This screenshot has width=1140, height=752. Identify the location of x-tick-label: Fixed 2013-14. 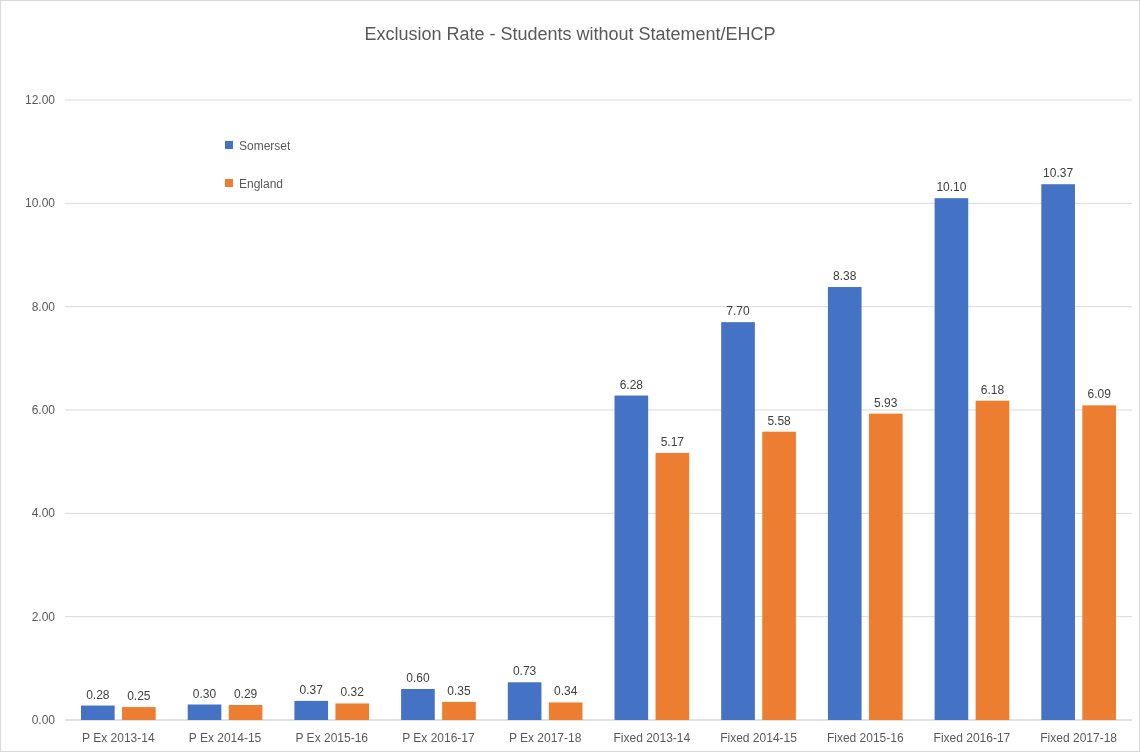
(652, 738).